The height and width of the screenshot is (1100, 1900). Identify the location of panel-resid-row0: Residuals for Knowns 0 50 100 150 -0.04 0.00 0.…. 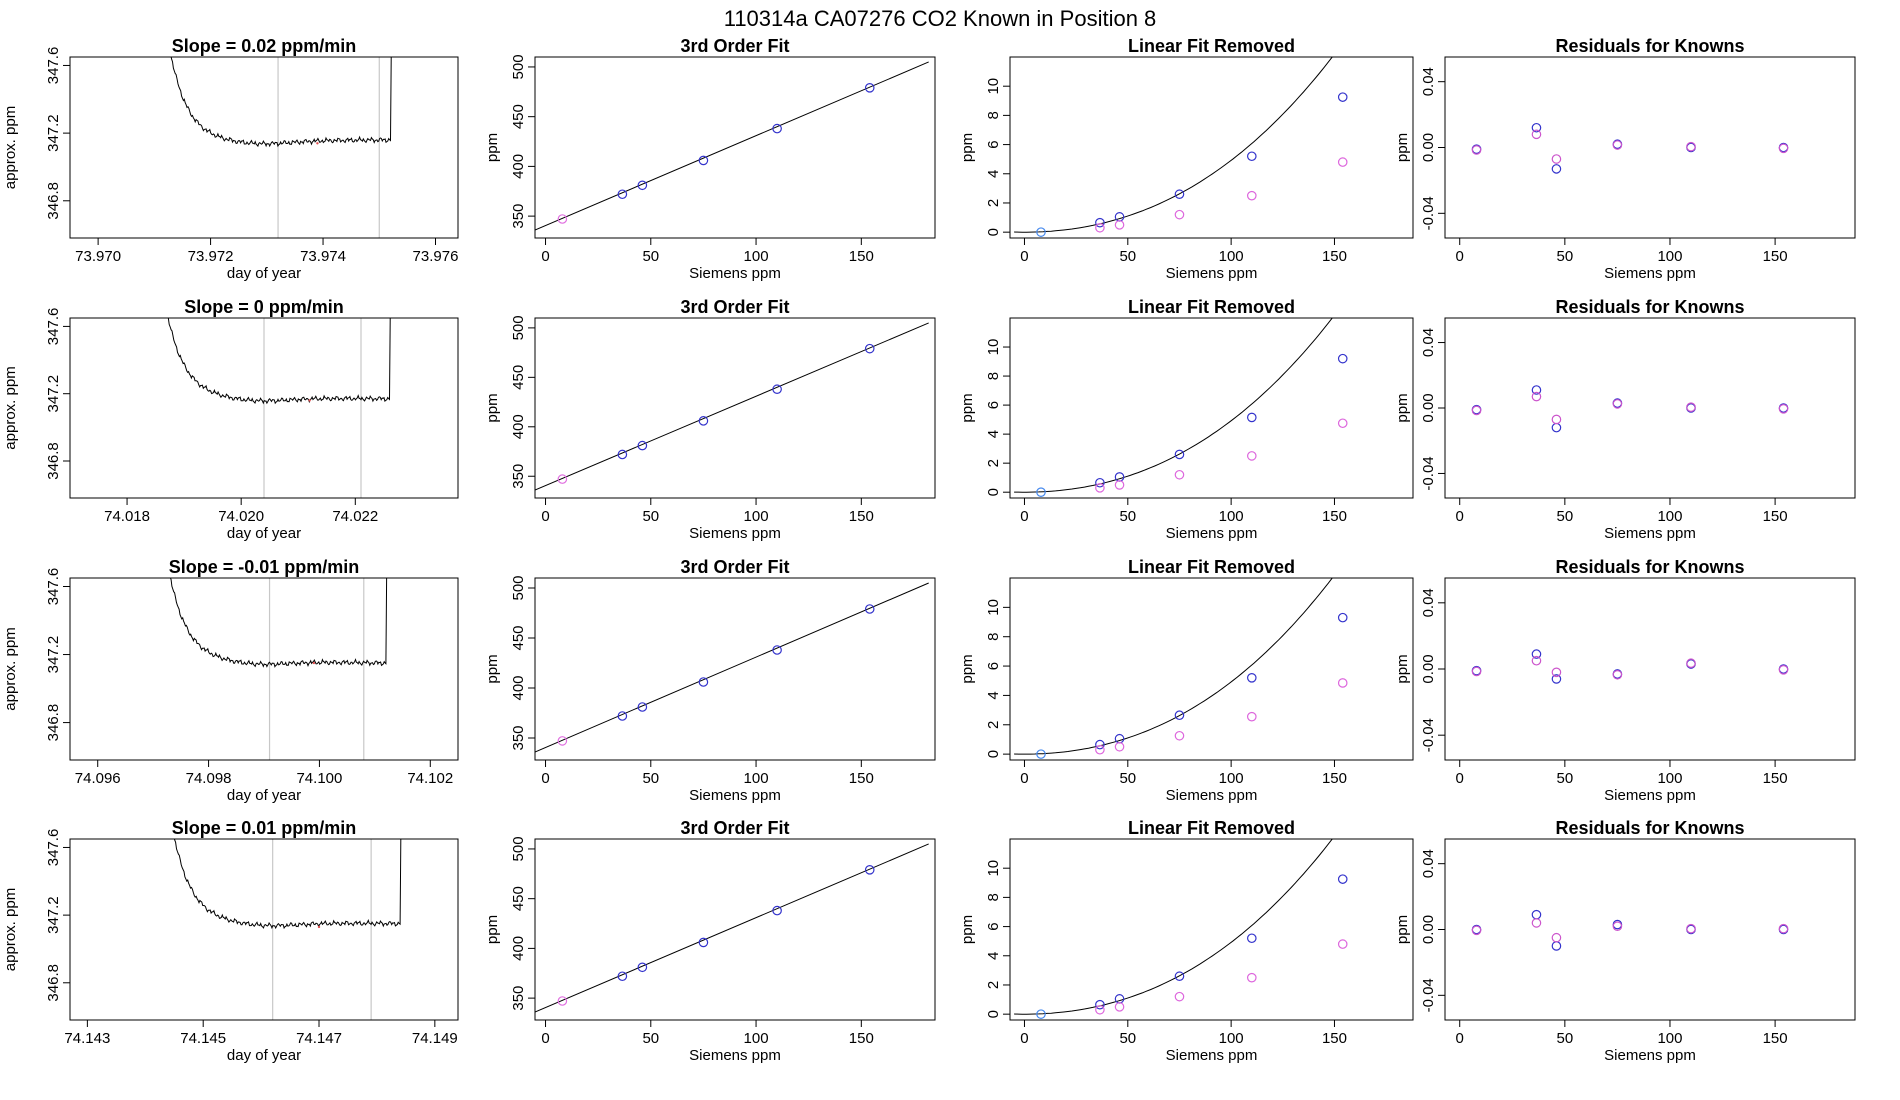
(1625, 159).